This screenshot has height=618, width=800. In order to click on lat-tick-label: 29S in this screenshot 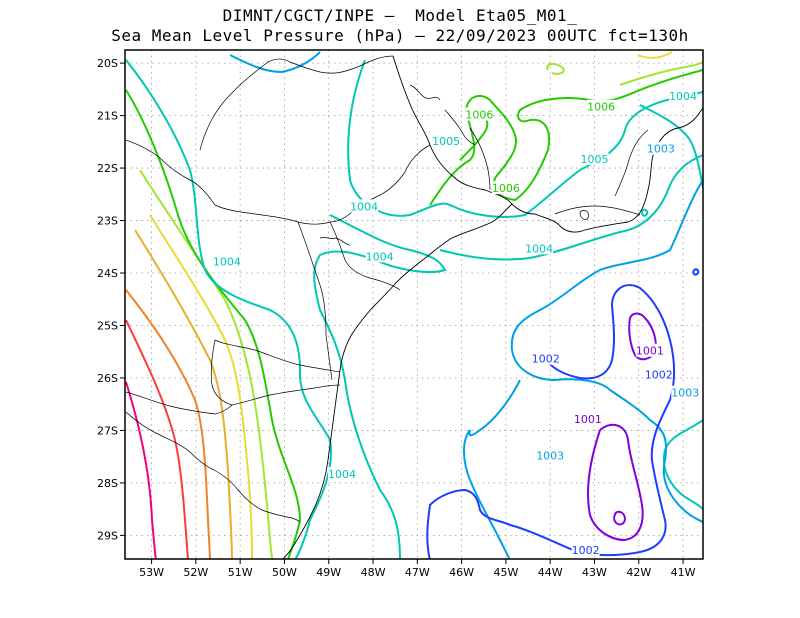, I will do `click(107, 535)`.